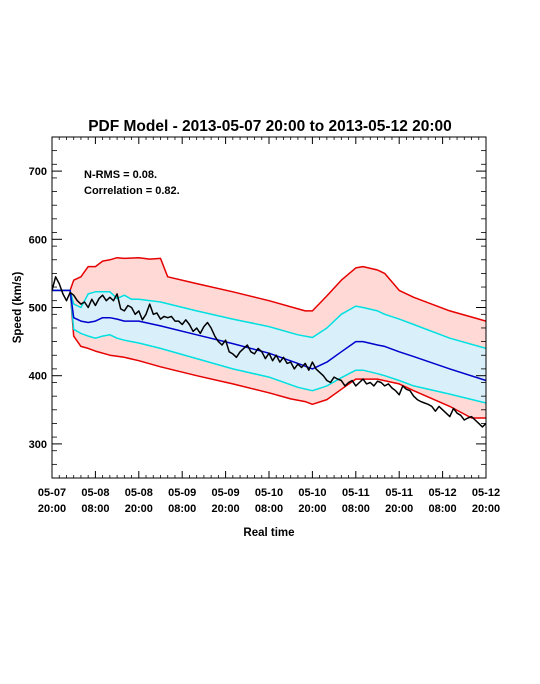 The image size is (540, 684). I want to click on stat-annotation: Correlation = 0.82., so click(132, 191).